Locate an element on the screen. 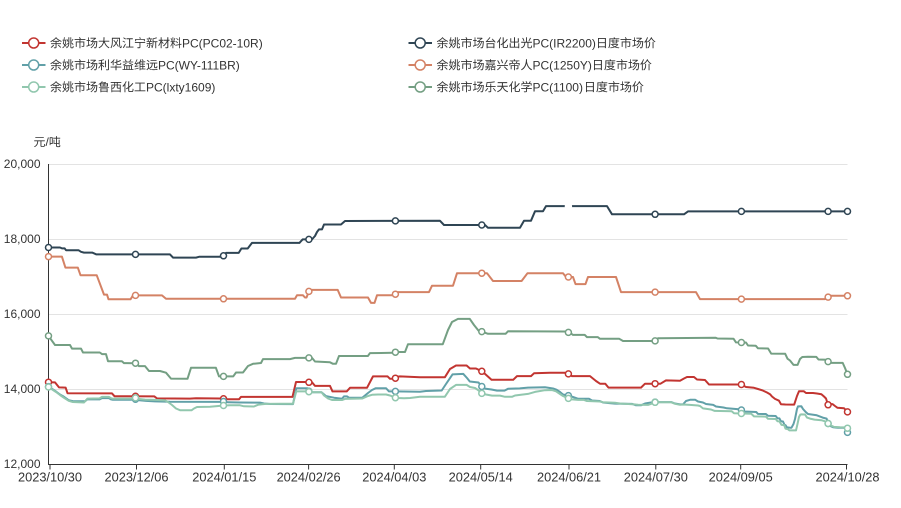 The height and width of the screenshot is (508, 901). svg-text: 20,000 is located at coordinates (22, 164).